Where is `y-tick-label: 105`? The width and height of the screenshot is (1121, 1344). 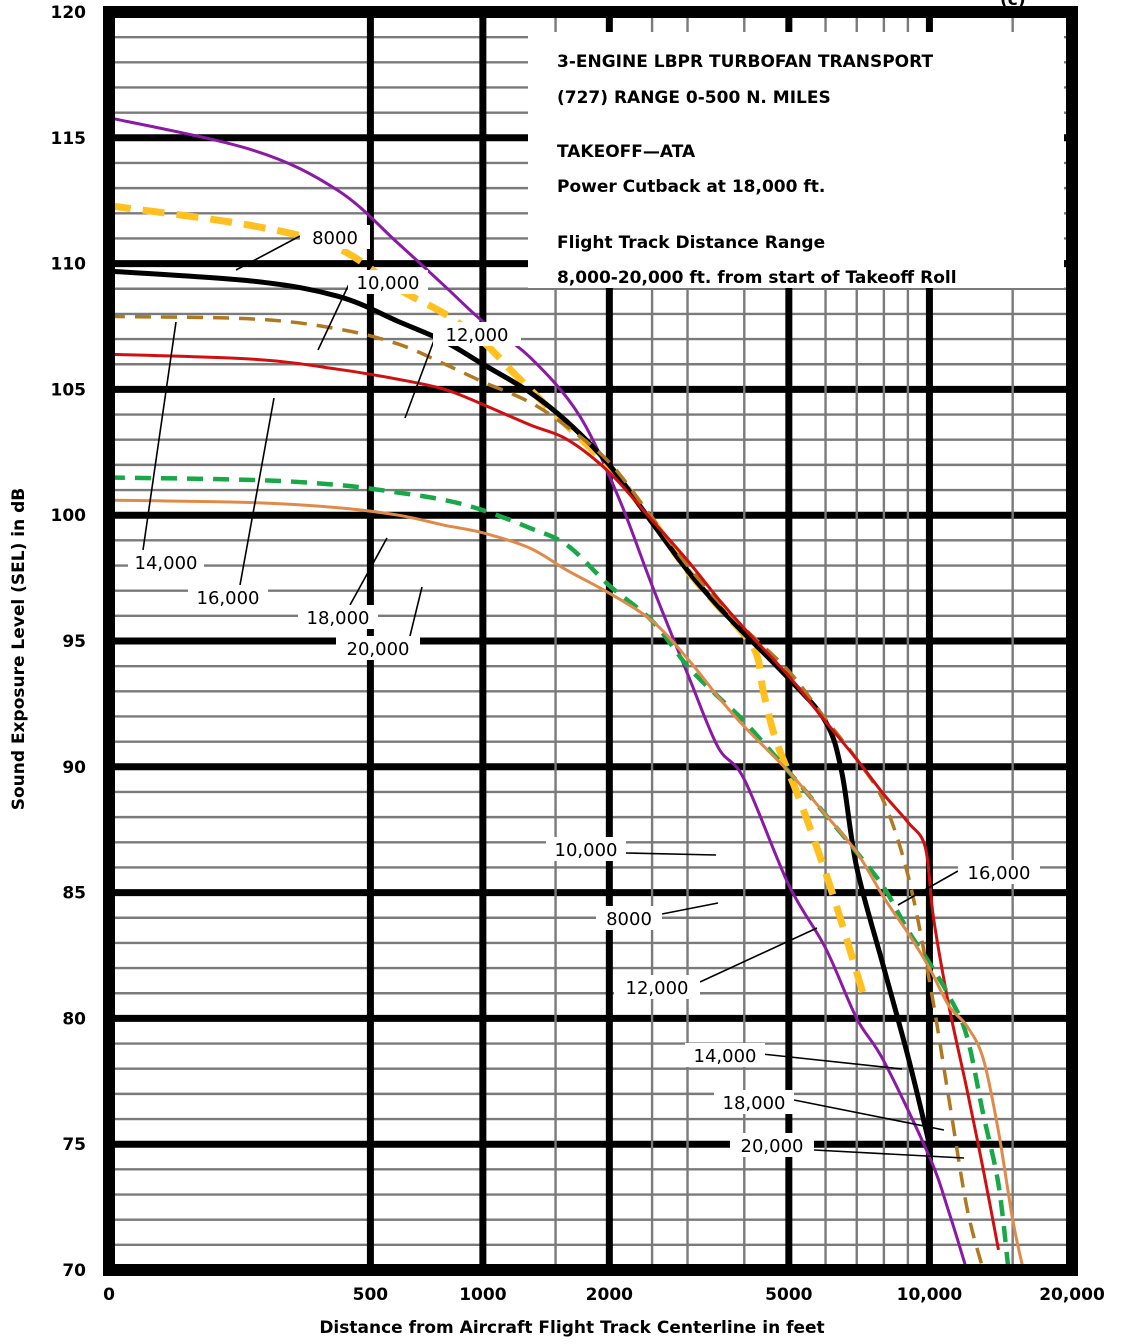 y-tick-label: 105 is located at coordinates (69, 390).